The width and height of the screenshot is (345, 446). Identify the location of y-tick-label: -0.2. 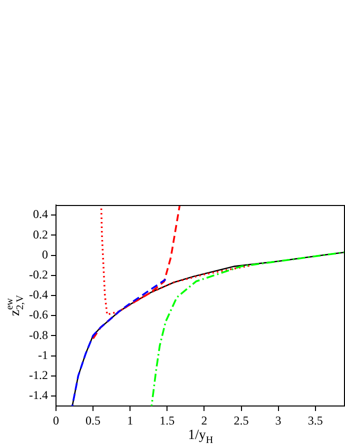
(38, 275).